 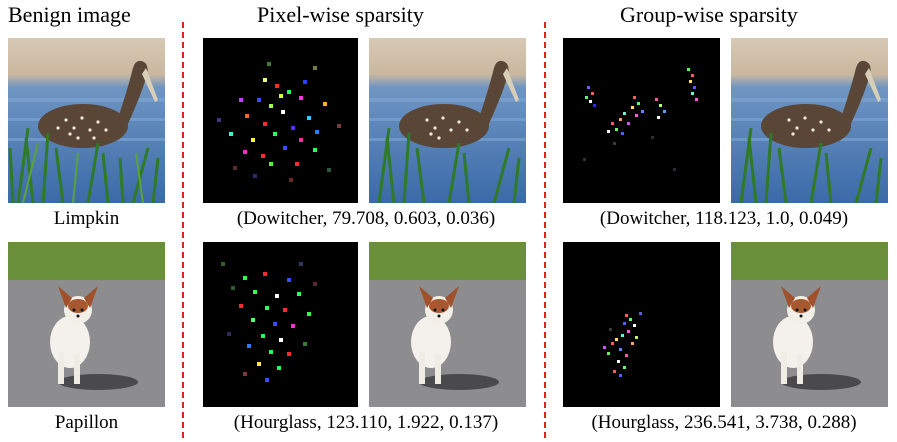 I want to click on divider-left, so click(x=183, y=230).